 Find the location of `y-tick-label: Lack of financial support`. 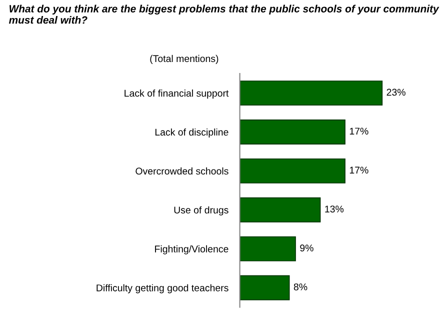

y-tick-label: Lack of financial support is located at coordinates (176, 94).